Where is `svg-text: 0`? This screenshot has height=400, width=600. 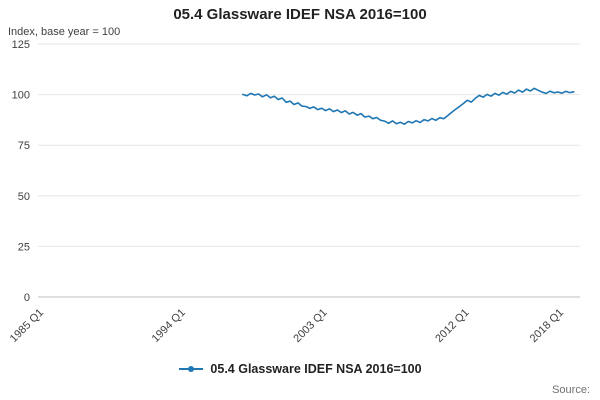 svg-text: 0 is located at coordinates (27, 298).